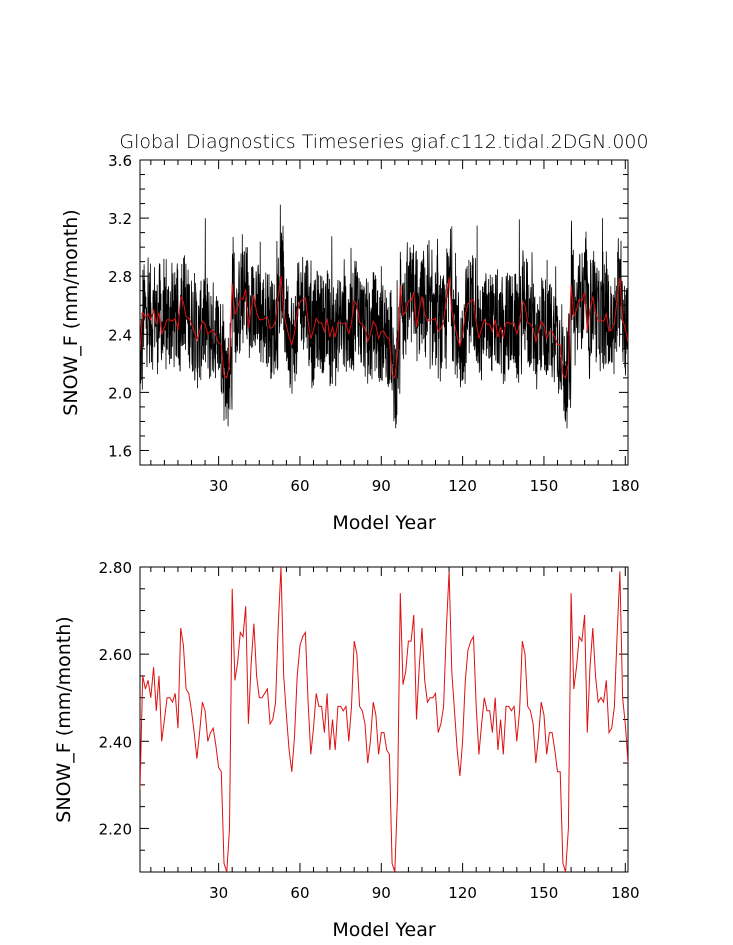 This screenshot has width=733, height=945. I want to click on y-tick-label: 2.4, so click(120, 335).